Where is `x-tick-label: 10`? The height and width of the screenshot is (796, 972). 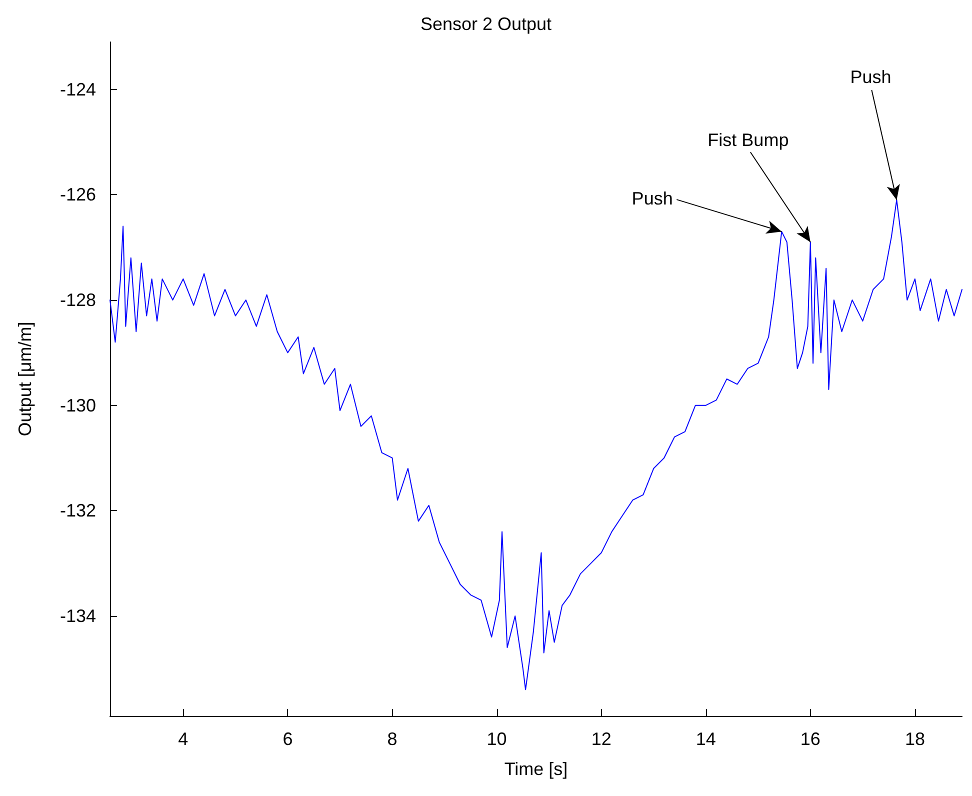
x-tick-label: 10 is located at coordinates (496, 739).